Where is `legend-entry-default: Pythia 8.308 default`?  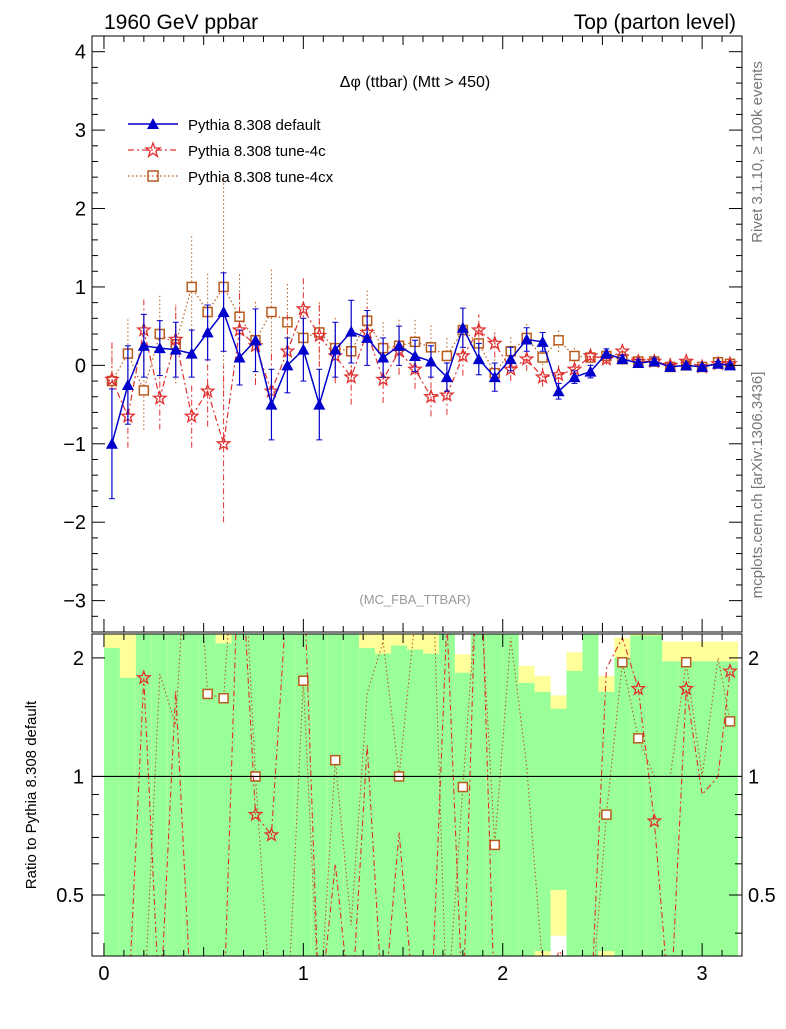
legend-entry-default: Pythia 8.308 default is located at coordinates (224, 125).